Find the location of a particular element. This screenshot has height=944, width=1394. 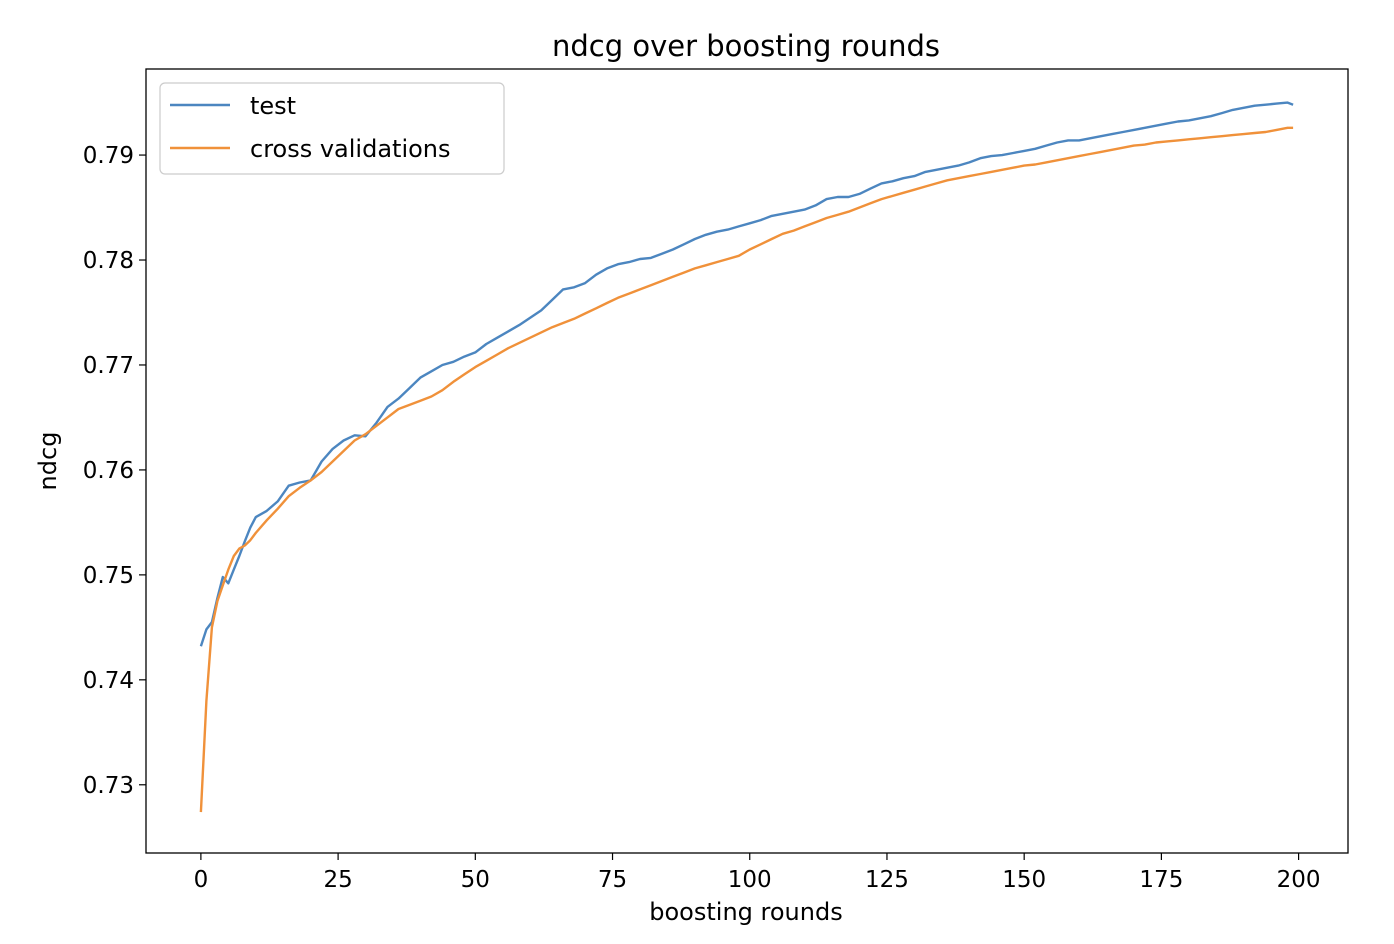

legend: test cross validations is located at coordinates (332, 128).